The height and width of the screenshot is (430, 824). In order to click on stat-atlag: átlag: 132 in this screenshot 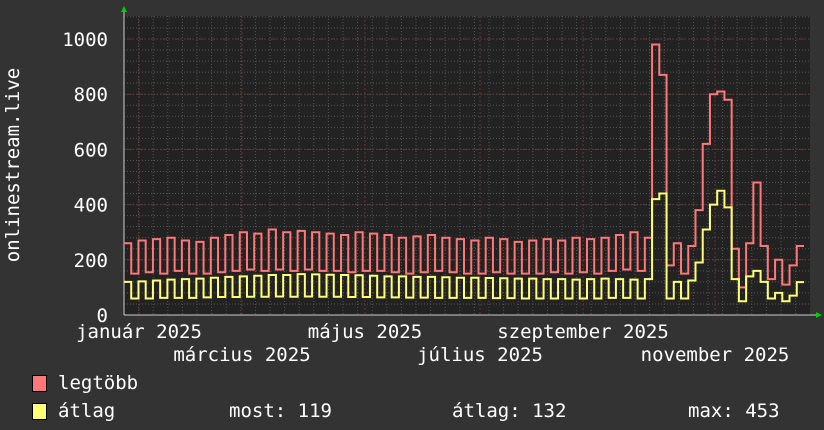, I will do `click(509, 411)`.